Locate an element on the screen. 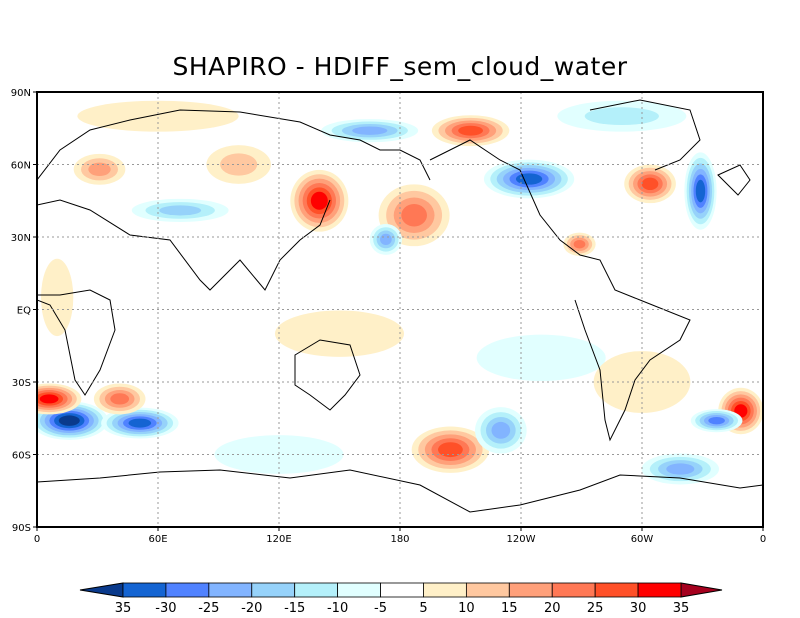 This screenshot has width=800, height=618. x-tick-label: 60W is located at coordinates (642, 539).